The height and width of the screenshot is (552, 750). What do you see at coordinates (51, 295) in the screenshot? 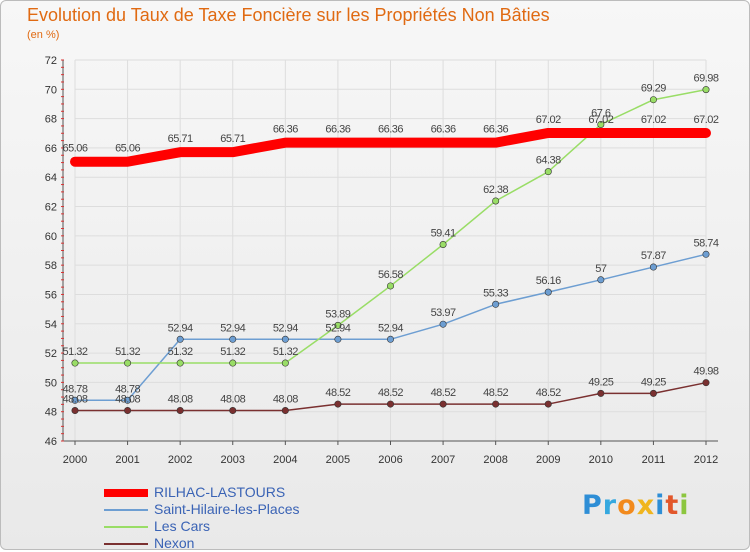
I see `y-tick-label: 56` at bounding box center [51, 295].